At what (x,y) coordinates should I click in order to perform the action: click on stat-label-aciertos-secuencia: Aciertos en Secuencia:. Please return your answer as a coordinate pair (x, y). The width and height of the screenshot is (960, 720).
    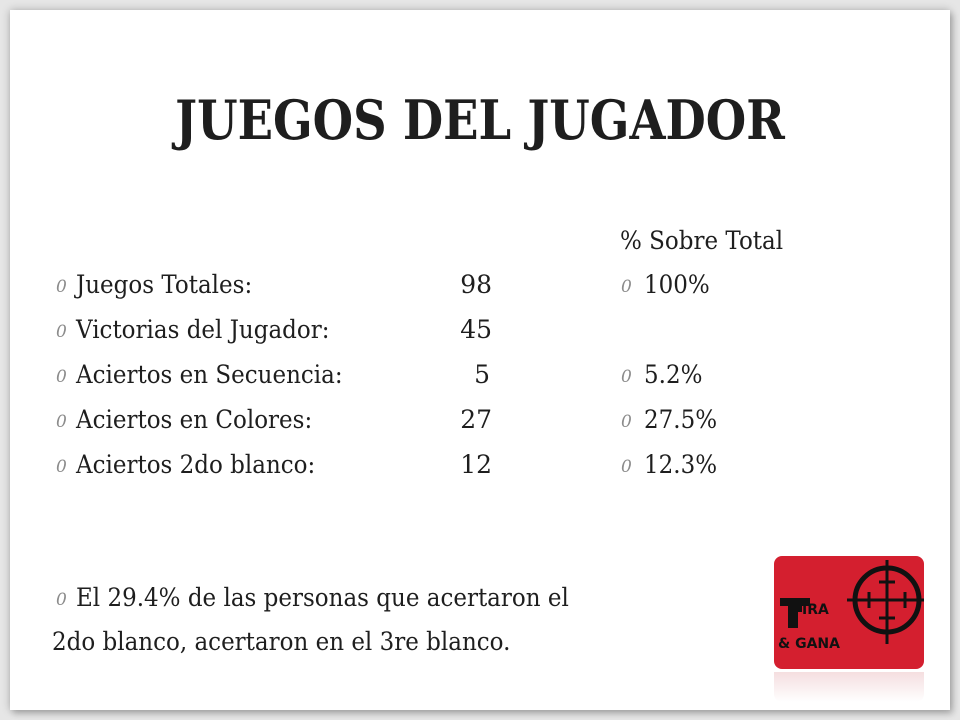
    Looking at the image, I should click on (209, 374).